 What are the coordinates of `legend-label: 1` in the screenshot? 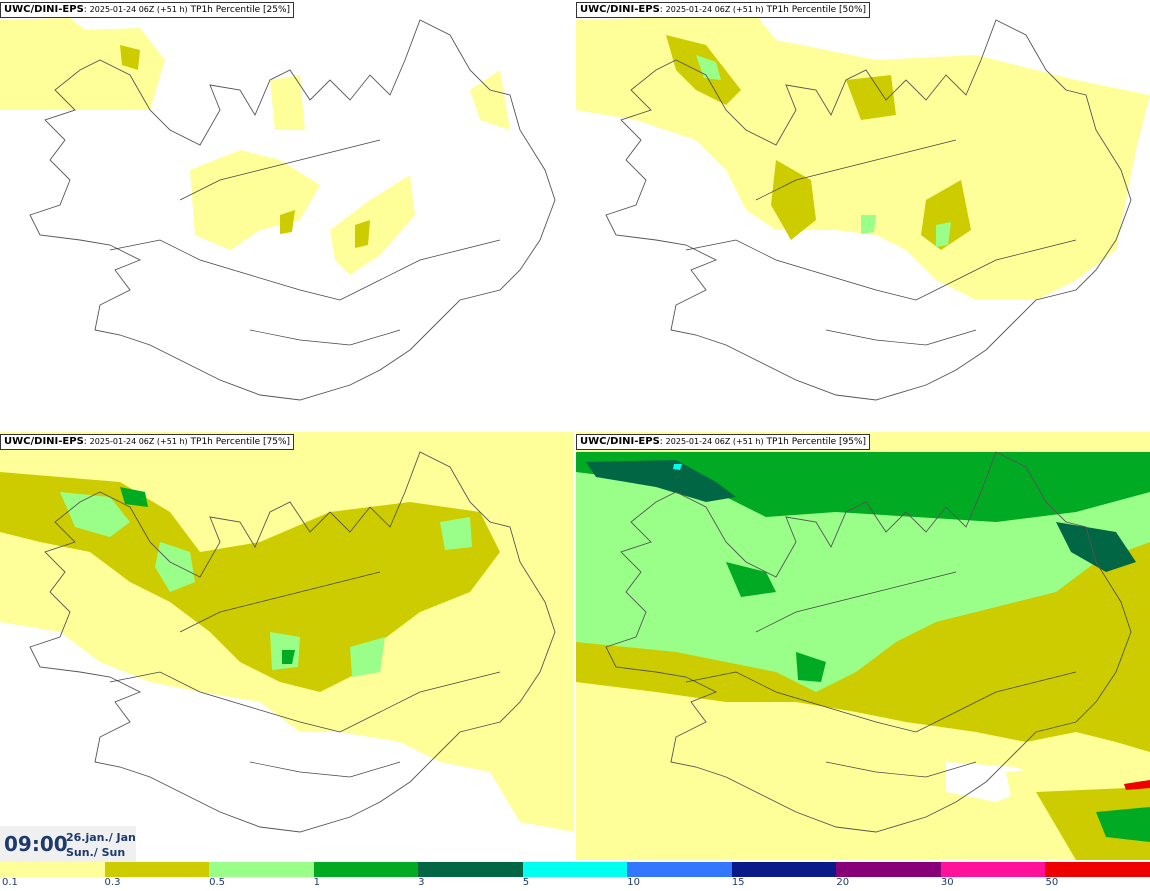 It's located at (316, 882).